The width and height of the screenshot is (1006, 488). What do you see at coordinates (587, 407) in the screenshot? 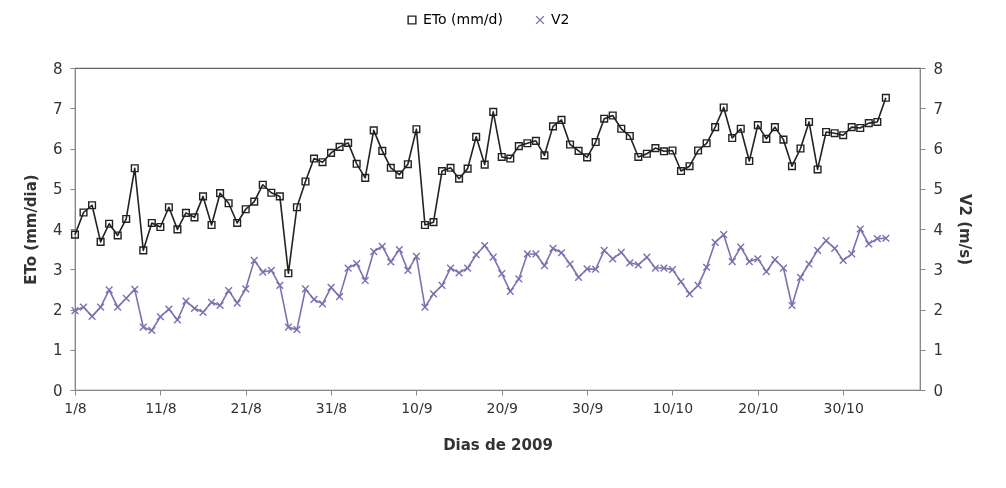
I see `x-tick-label: 30/9` at bounding box center [587, 407].